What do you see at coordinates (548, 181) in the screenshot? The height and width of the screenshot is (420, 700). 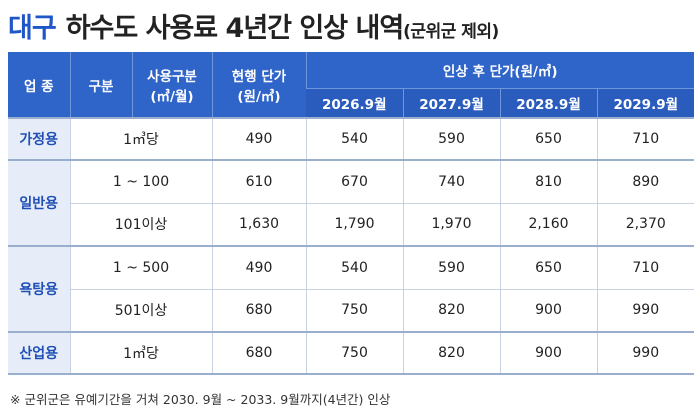 I see `price-cell: 810` at bounding box center [548, 181].